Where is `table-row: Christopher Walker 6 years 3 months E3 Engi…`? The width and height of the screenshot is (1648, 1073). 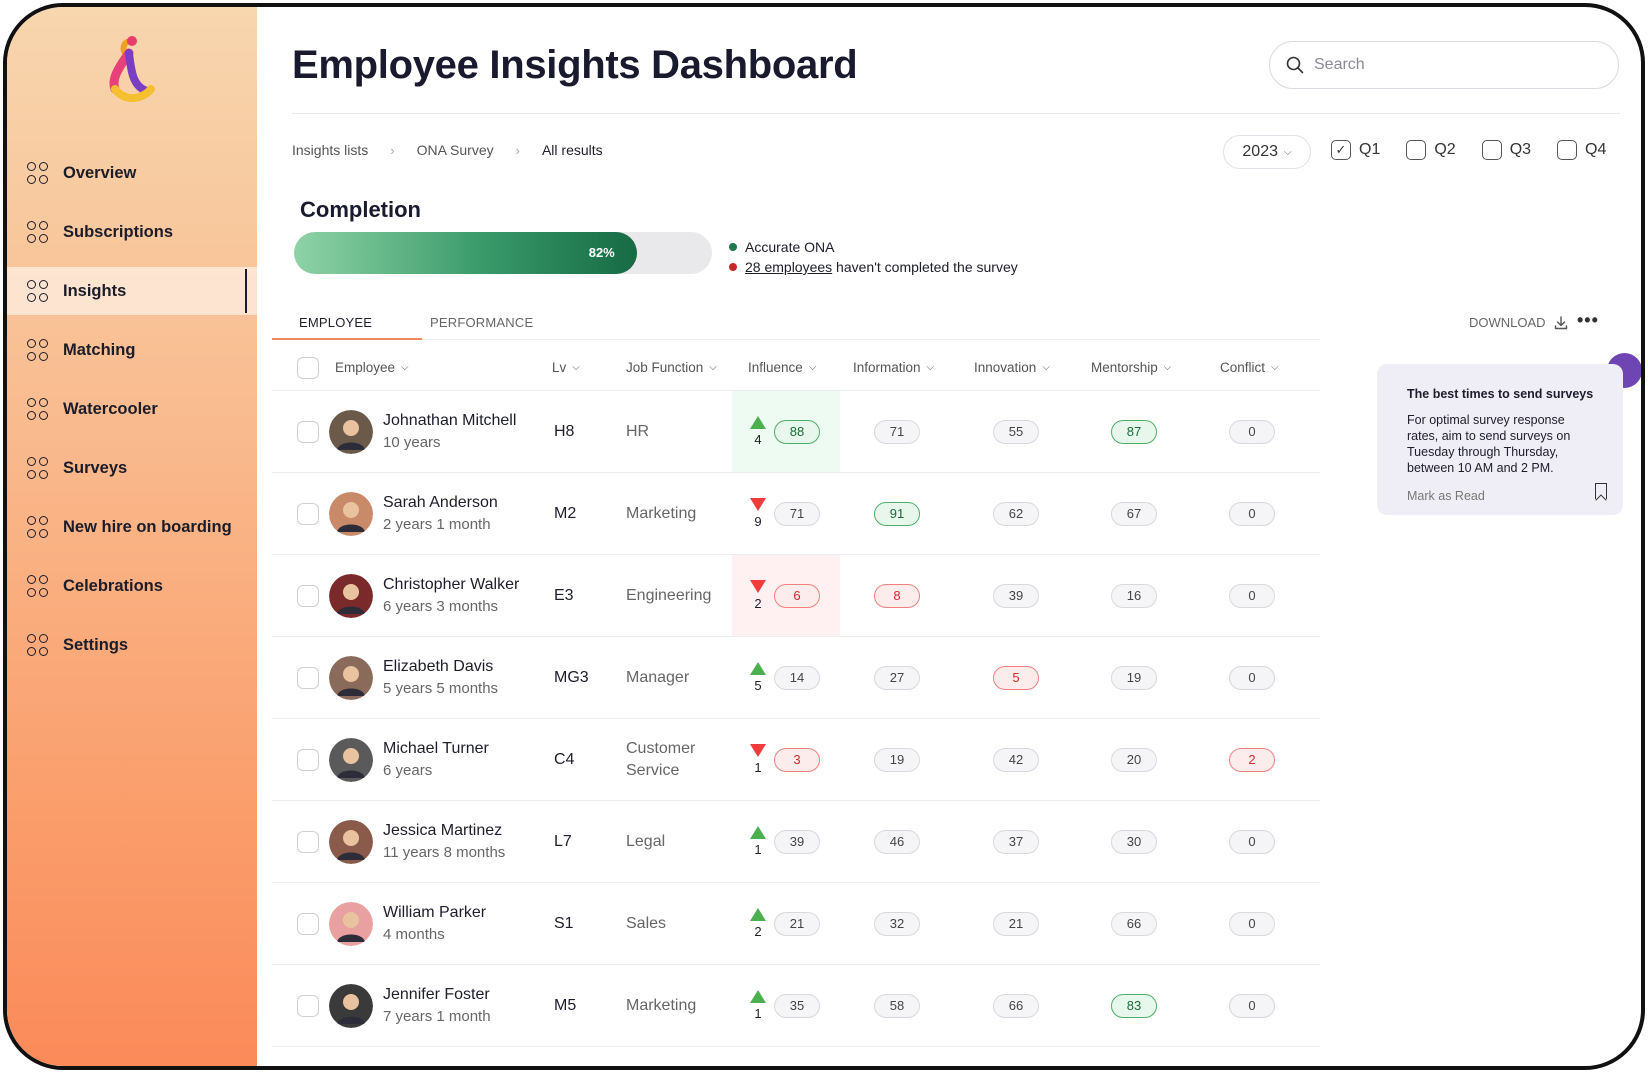
table-row: Christopher Walker 6 years 3 months E3 Engi… is located at coordinates (796, 596).